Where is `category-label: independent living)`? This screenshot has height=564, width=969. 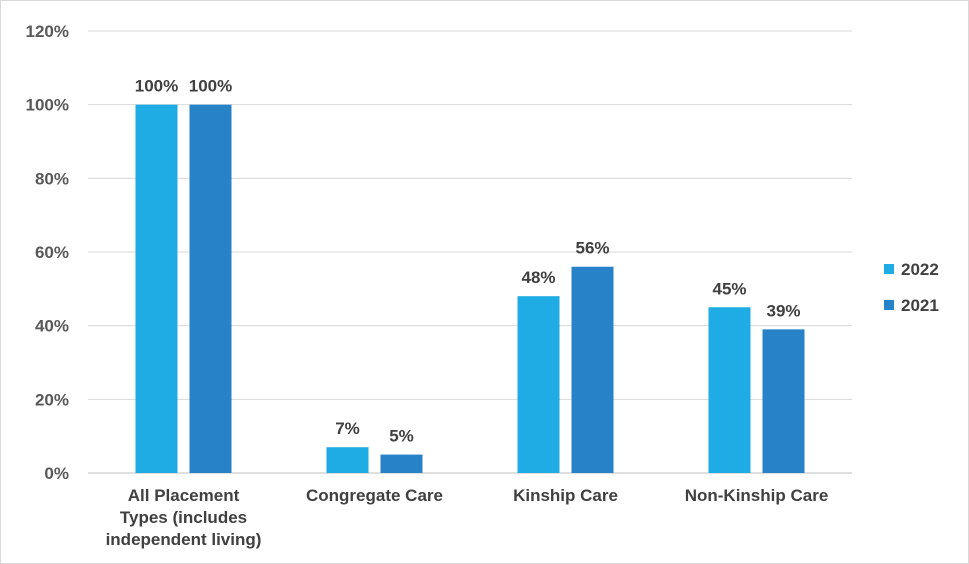 category-label: independent living) is located at coordinates (184, 539).